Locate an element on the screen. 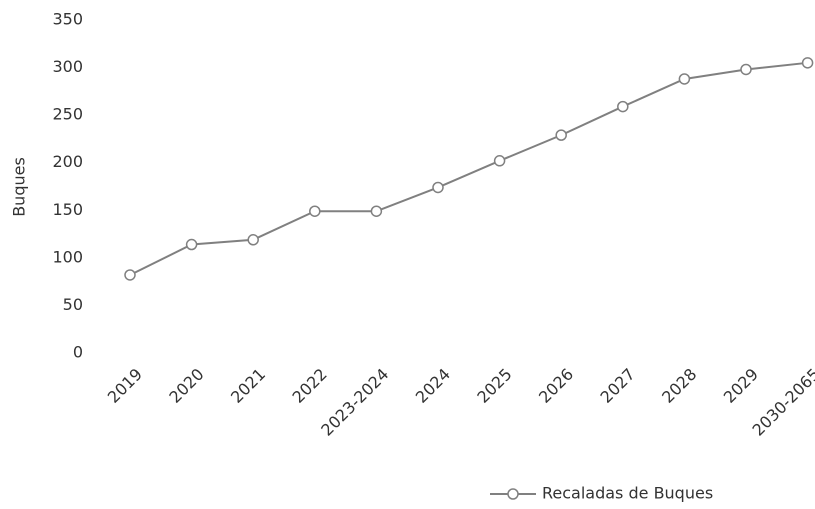  legend-label: Recaladas de Buques is located at coordinates (627, 493).